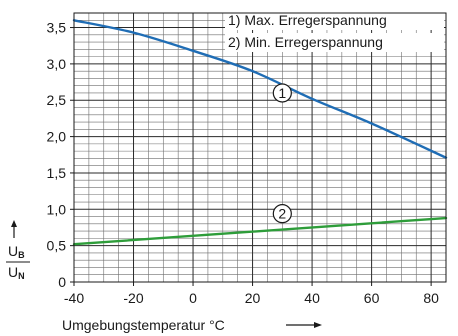  I want to click on y-tick-label: 2,5, so click(57, 100).